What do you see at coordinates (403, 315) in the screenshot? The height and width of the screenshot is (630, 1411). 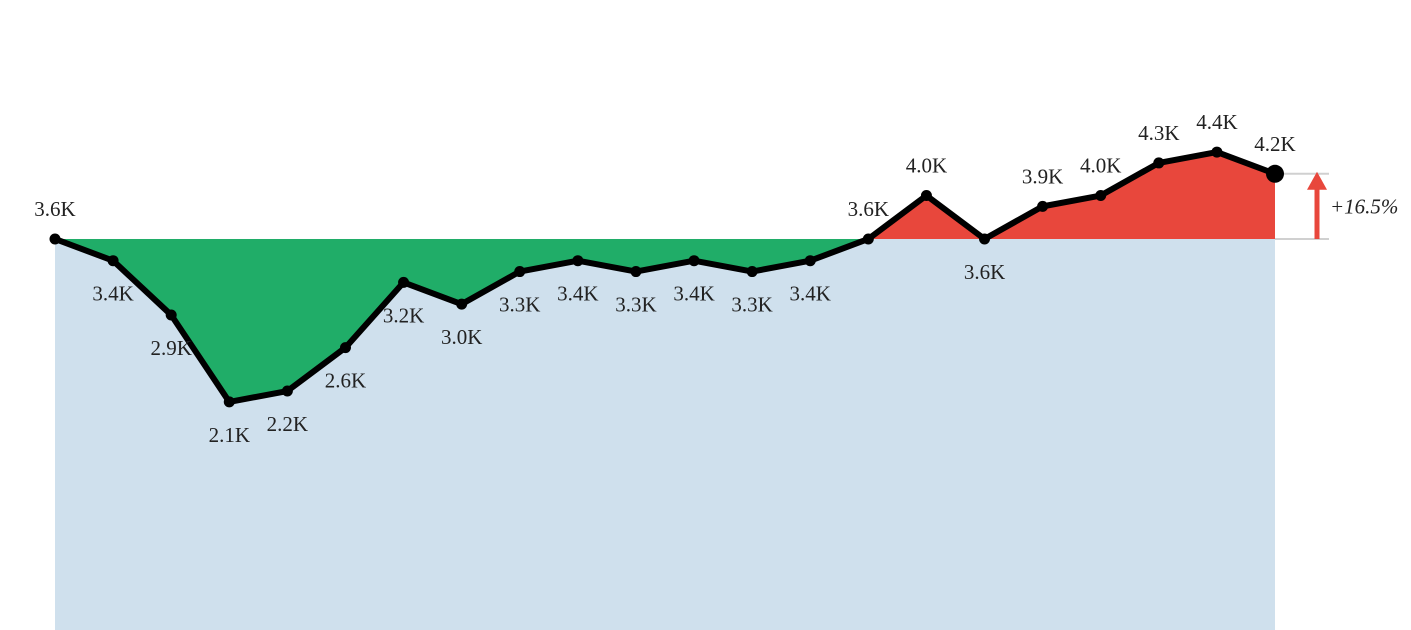 I see `data-label: 3.2K` at bounding box center [403, 315].